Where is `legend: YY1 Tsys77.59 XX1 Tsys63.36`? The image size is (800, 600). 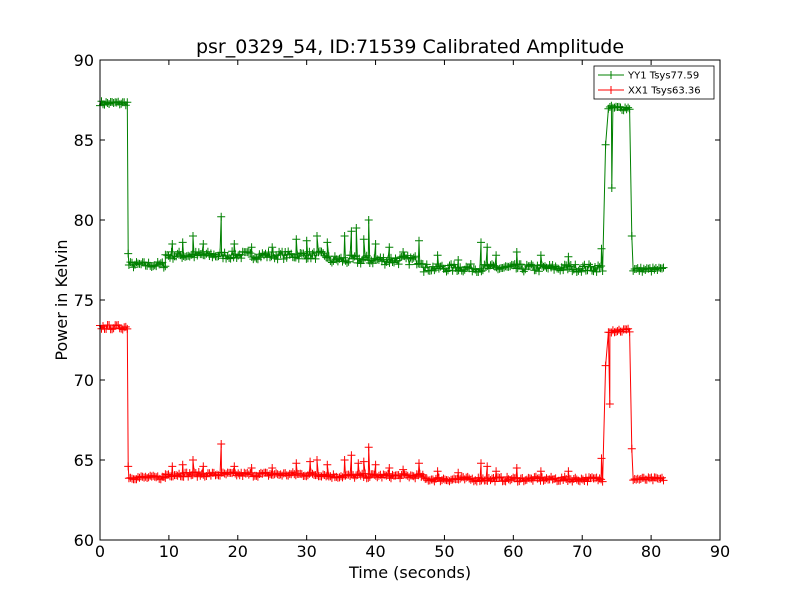
legend: YY1 Tsys77.59 XX1 Tsys63.36 is located at coordinates (654, 82).